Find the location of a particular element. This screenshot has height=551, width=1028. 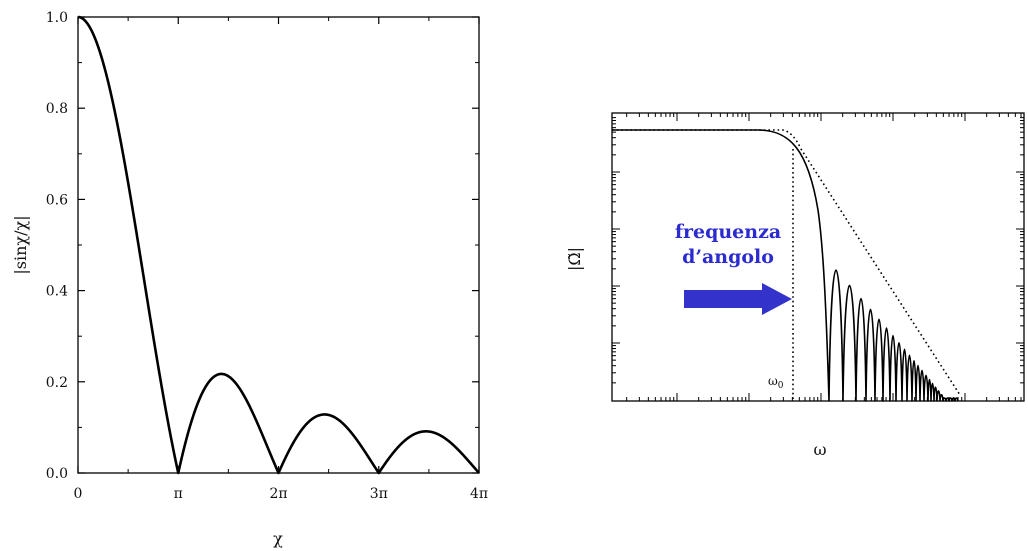

y-tick-labels: 0.0 0.2 0.4 0.6 0.8 1.0 is located at coordinates (57, 246).